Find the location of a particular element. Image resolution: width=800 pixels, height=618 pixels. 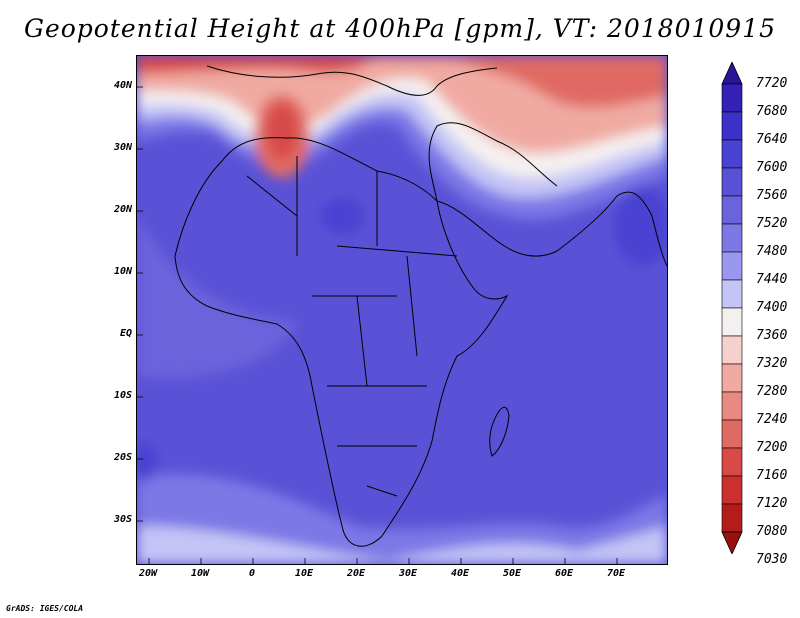

colorbar-top-triangle is located at coordinates (732, 73).